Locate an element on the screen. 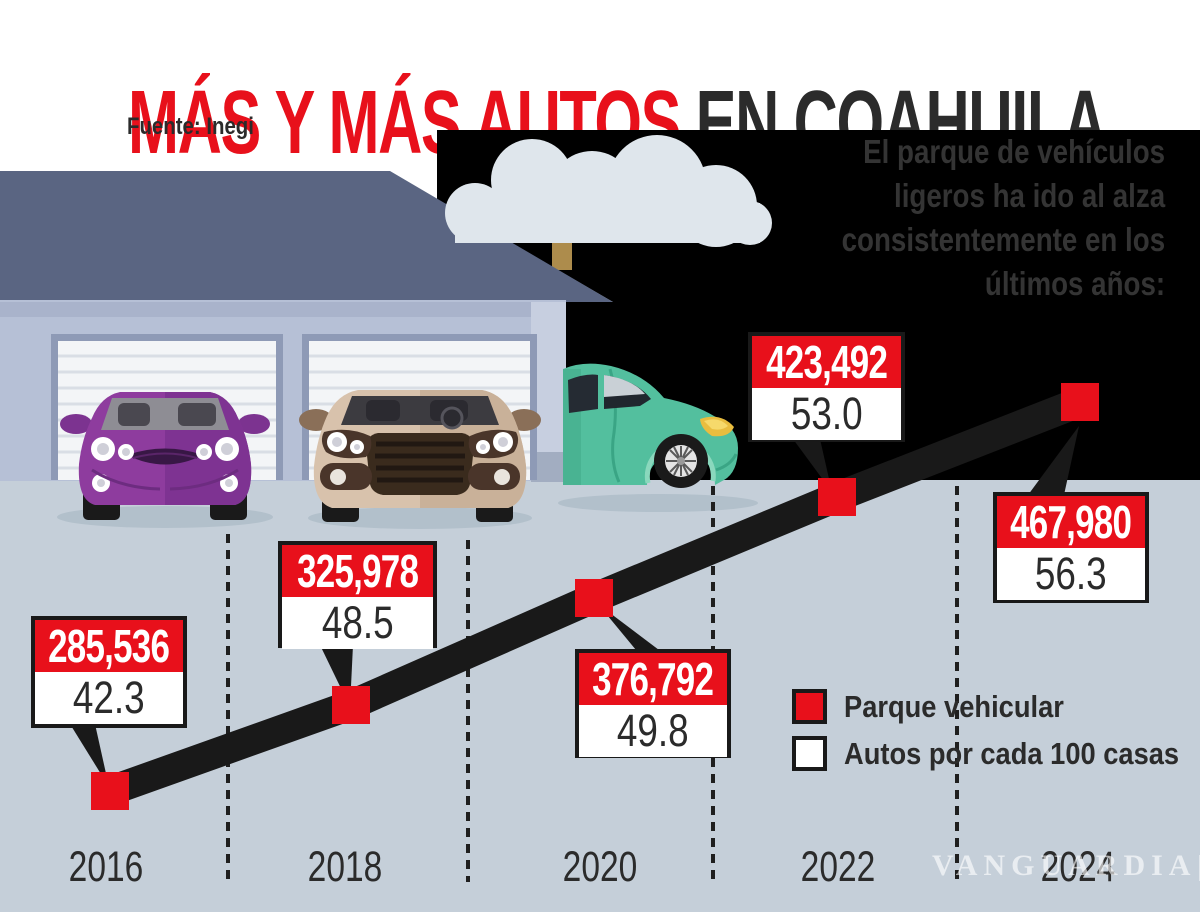 The width and height of the screenshot is (1200, 912). por-casa-value-2020: 49.8 is located at coordinates (653, 731).